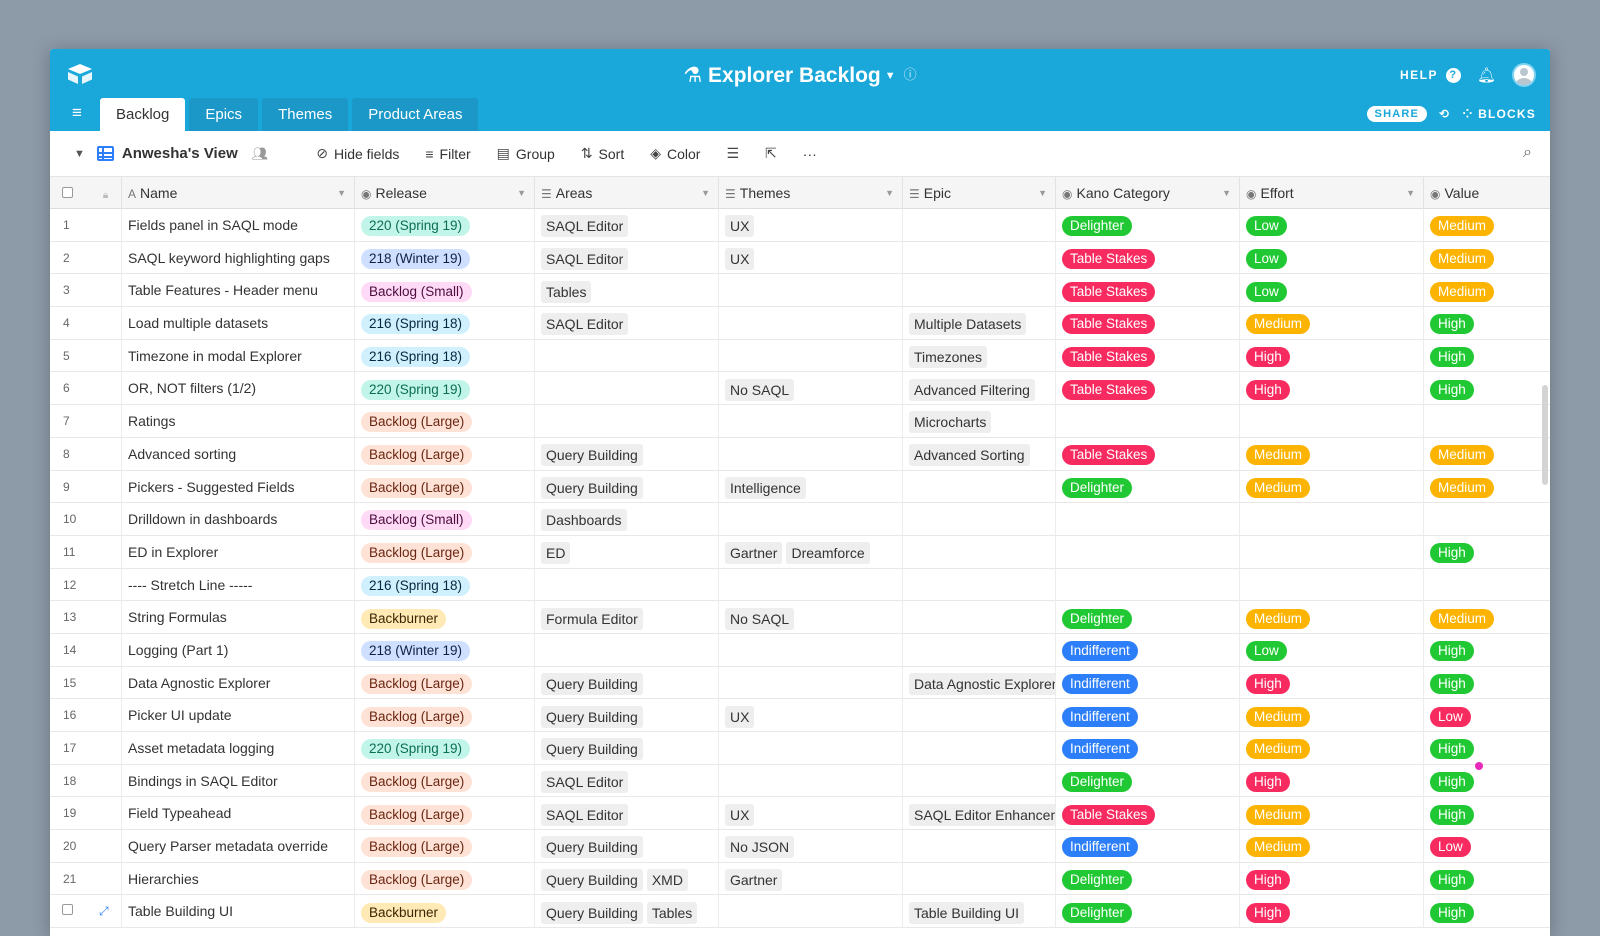  Describe the element at coordinates (1332, 649) in the screenshot. I see `effort-cell: Low` at that location.